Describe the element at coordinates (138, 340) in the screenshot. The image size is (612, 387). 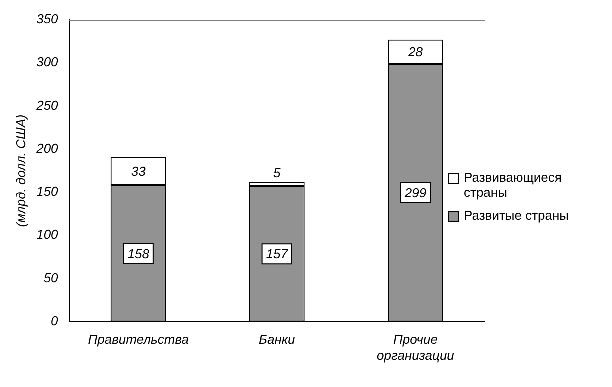
I see `x-tick-label: Правительства` at that location.